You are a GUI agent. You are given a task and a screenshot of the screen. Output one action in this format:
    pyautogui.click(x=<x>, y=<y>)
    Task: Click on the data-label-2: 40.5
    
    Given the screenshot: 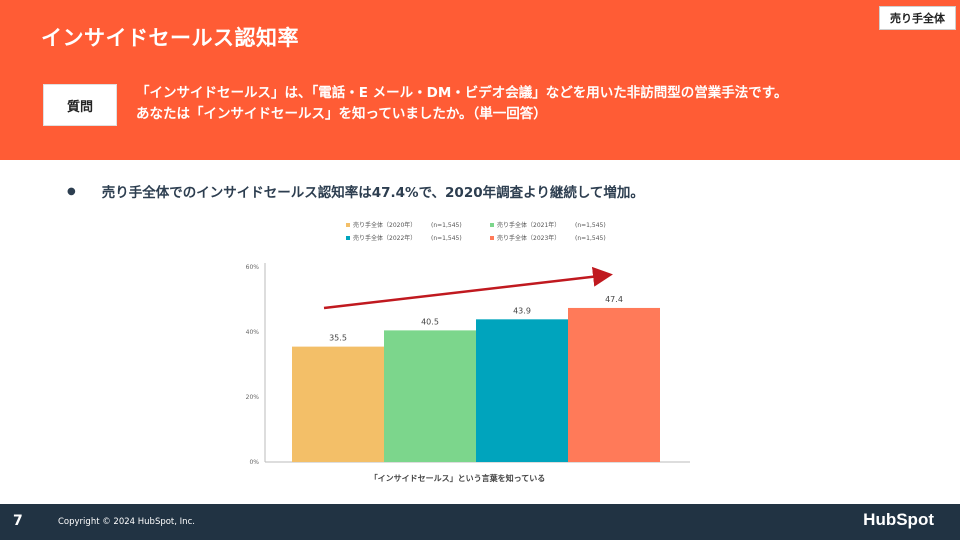 What is the action you would take?
    pyautogui.click(x=430, y=321)
    